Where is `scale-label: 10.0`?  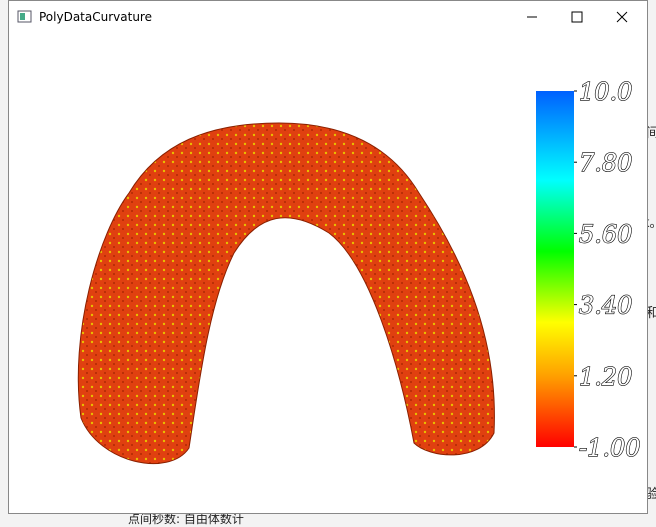
scale-label: 10.0 is located at coordinates (605, 92).